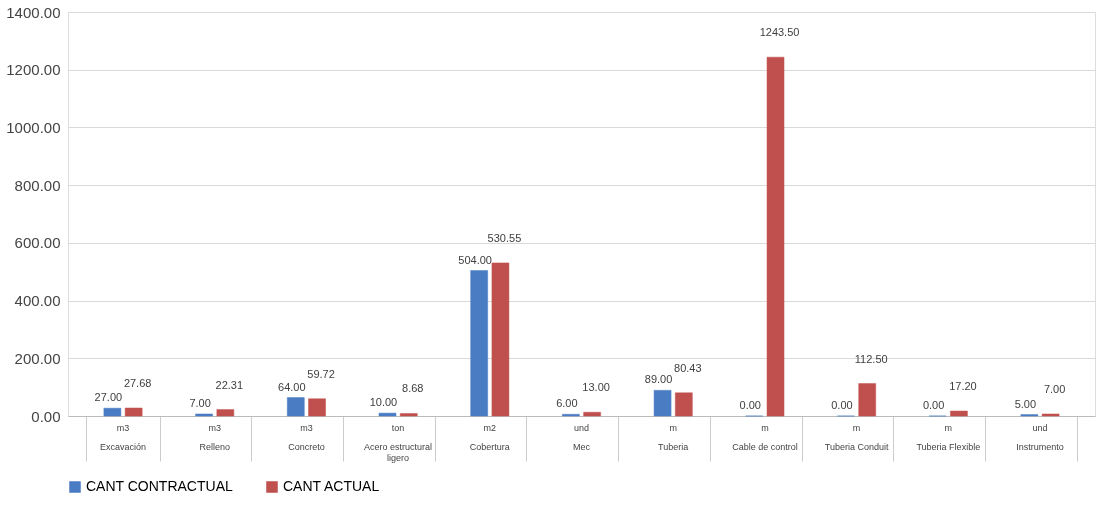 The image size is (1112, 514). I want to click on legend-label: CANT CONTRACTUAL, so click(159, 486).